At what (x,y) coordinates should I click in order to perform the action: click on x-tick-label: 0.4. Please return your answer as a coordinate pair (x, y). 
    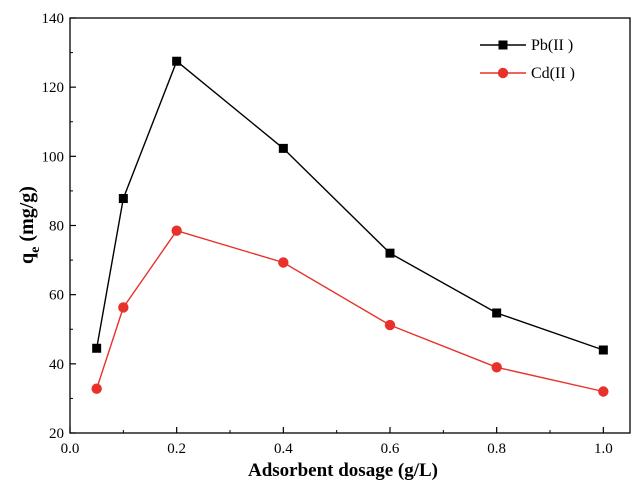
    Looking at the image, I should click on (283, 449).